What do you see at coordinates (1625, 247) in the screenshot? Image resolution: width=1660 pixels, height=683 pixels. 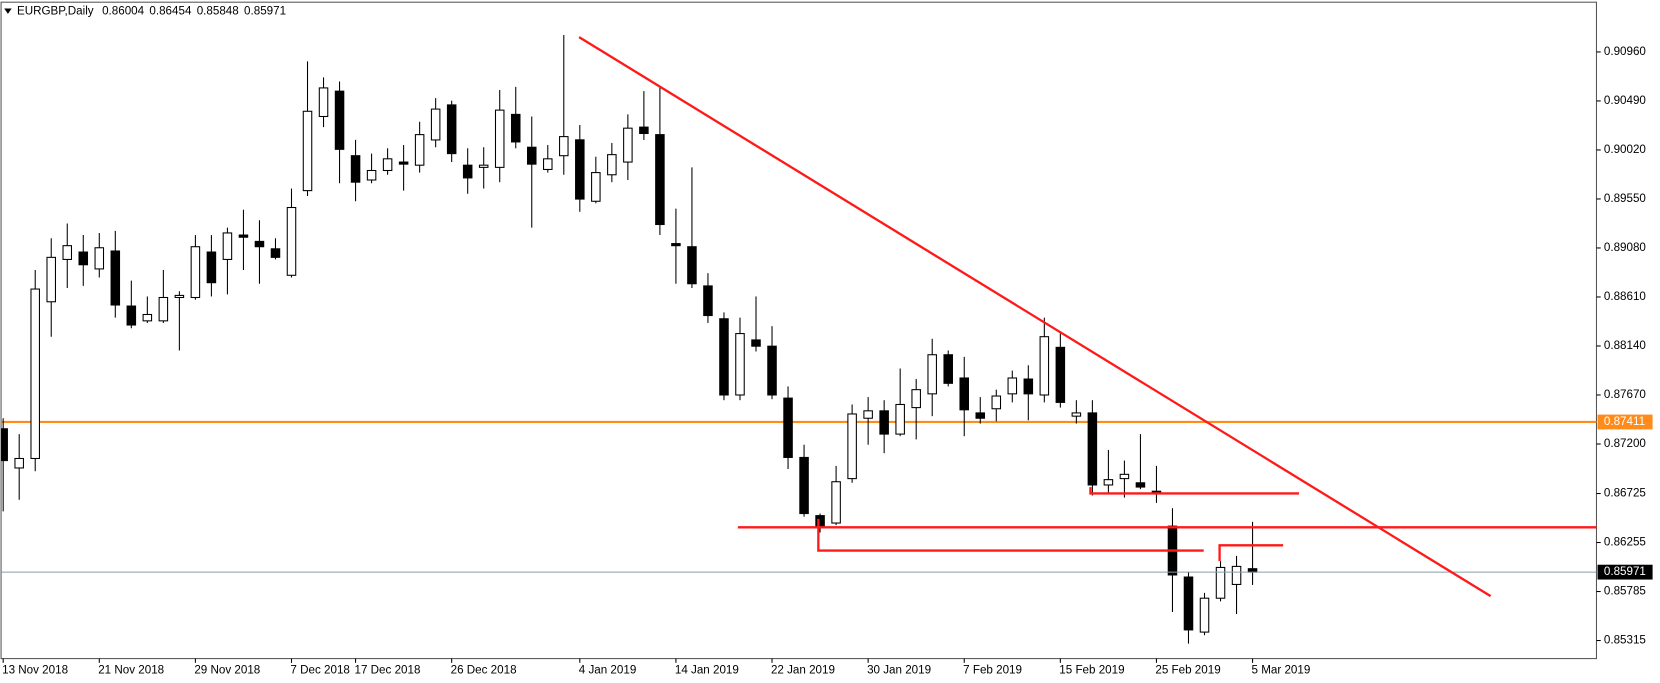 I see `y-tick-label: 0.89080` at bounding box center [1625, 247].